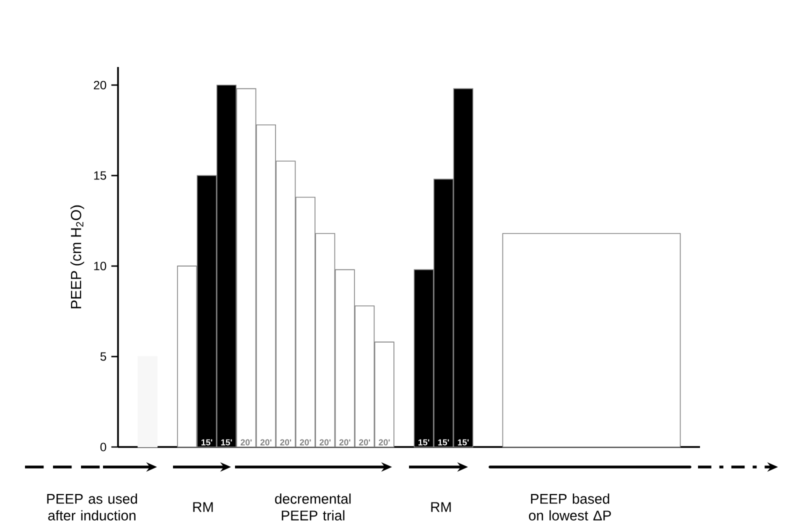 The height and width of the screenshot is (532, 791). Describe the element at coordinates (103, 356) in the screenshot. I see `y-tick-label: 5` at that location.